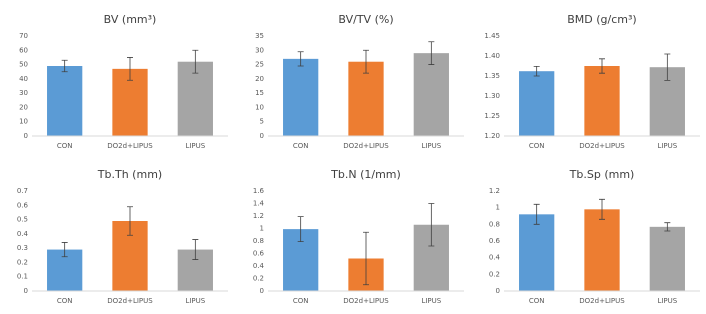  Describe the element at coordinates (365, 174) in the screenshot. I see `chart-title: Tb.N (1/mm)` at that location.